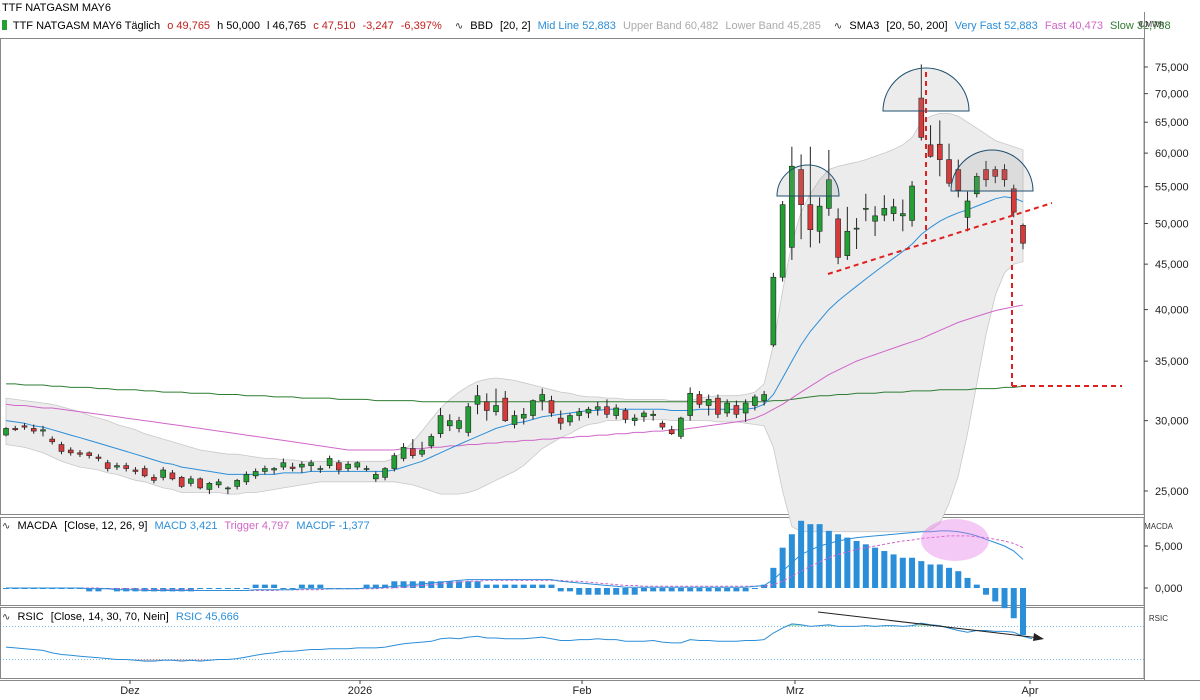 The image size is (1200, 700). What do you see at coordinates (360, 691) in the screenshot?
I see `time-tick-label: 2026` at bounding box center [360, 691].